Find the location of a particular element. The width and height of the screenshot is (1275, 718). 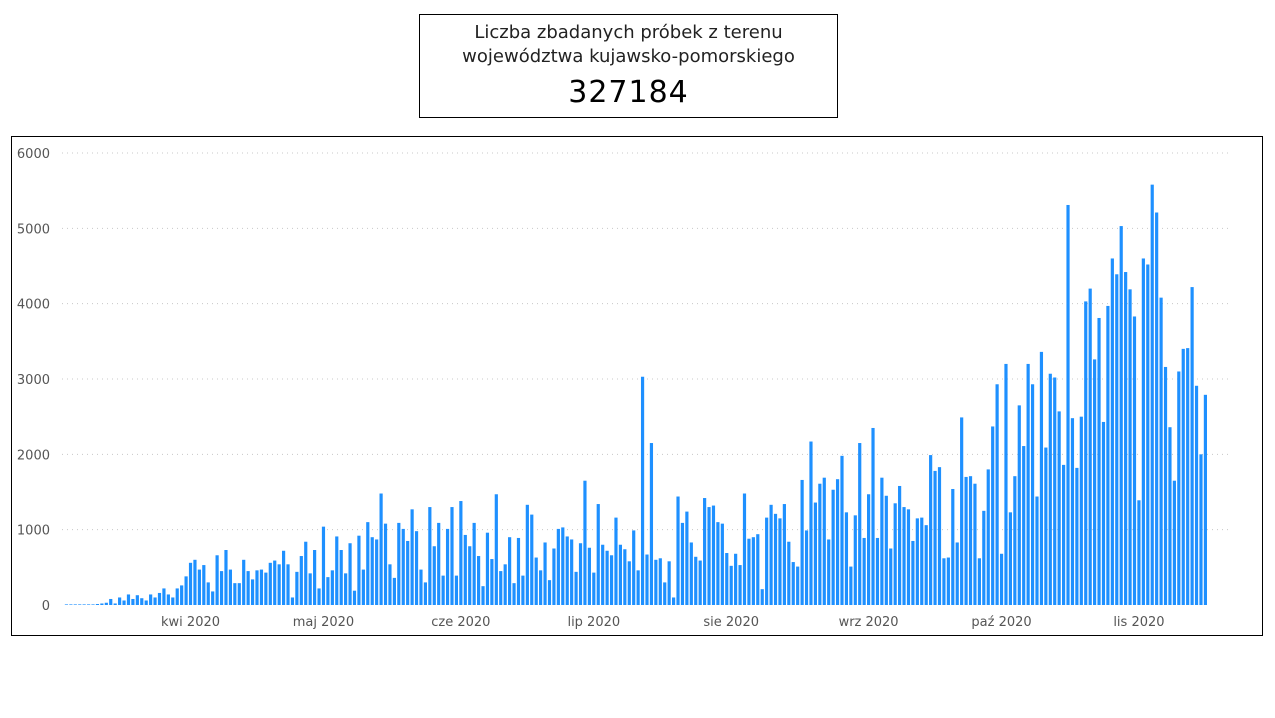

y-tick-label: 4000 is located at coordinates (33, 305).